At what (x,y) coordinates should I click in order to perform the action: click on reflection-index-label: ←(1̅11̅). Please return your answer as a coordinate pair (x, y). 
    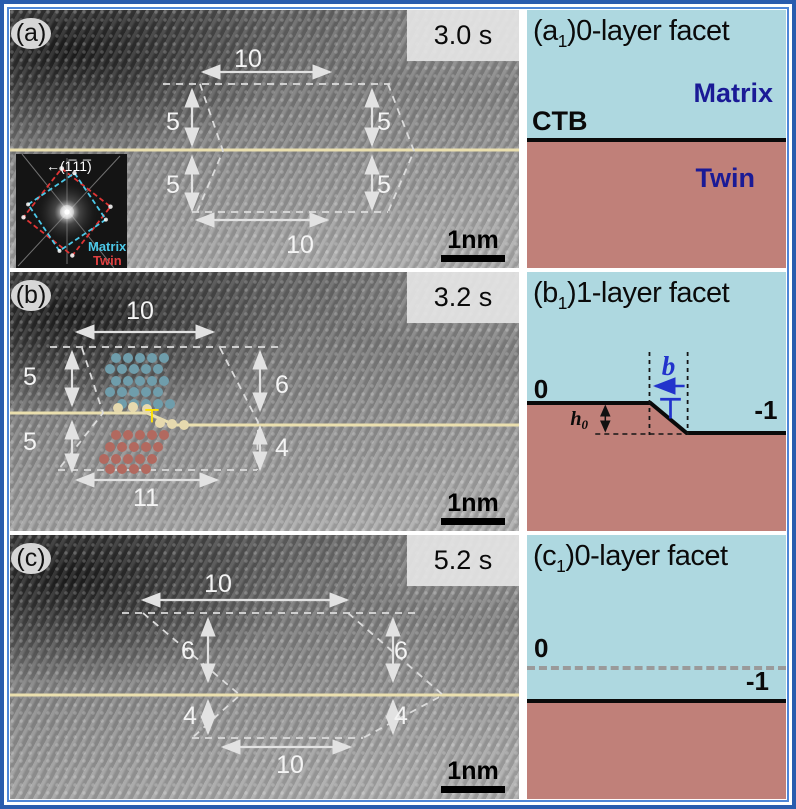
    Looking at the image, I should click on (69, 166).